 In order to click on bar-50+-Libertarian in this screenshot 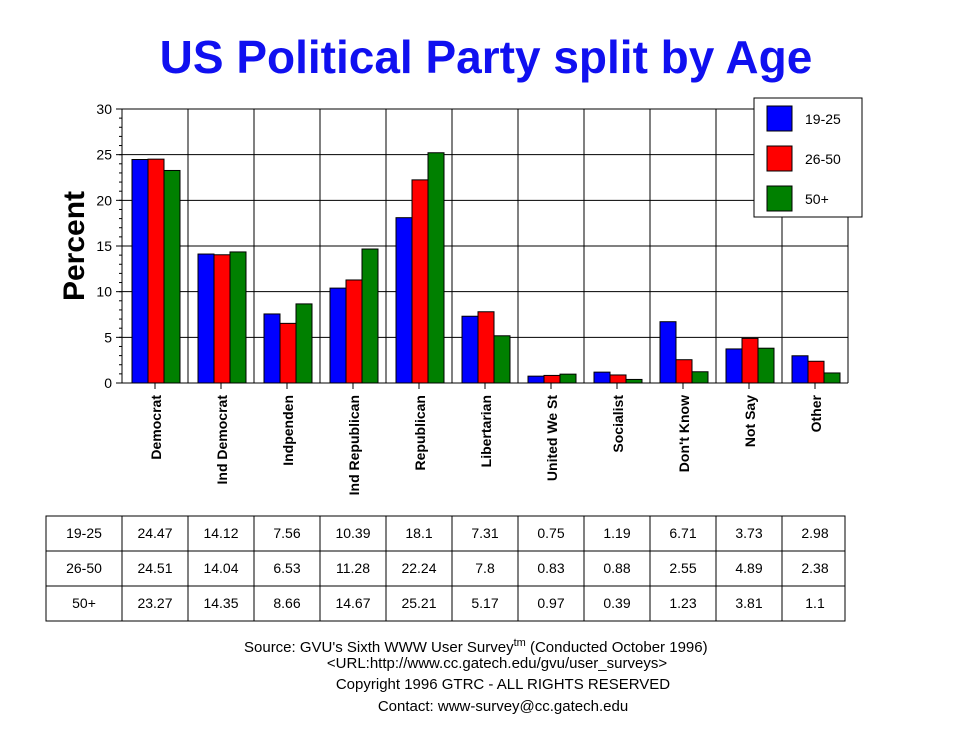, I will do `click(502, 359)`.